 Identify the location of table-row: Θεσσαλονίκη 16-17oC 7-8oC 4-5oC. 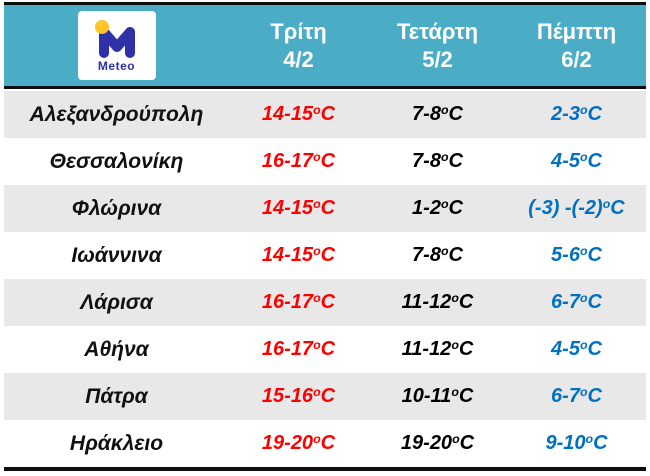
(325, 161).